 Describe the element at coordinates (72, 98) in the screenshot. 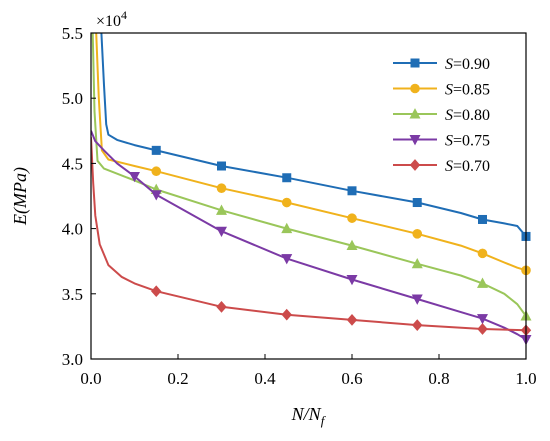

I see `y-tick-label: 5.0` at that location.